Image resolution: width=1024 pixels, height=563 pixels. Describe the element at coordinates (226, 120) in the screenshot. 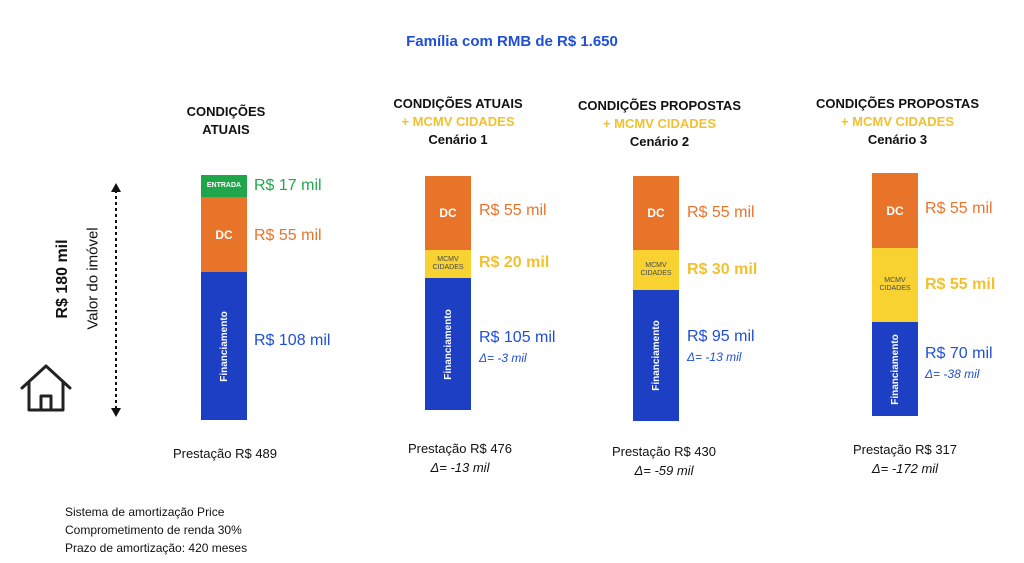

I see `scenario-0-header: CONDIÇÕES ATUAIS` at that location.